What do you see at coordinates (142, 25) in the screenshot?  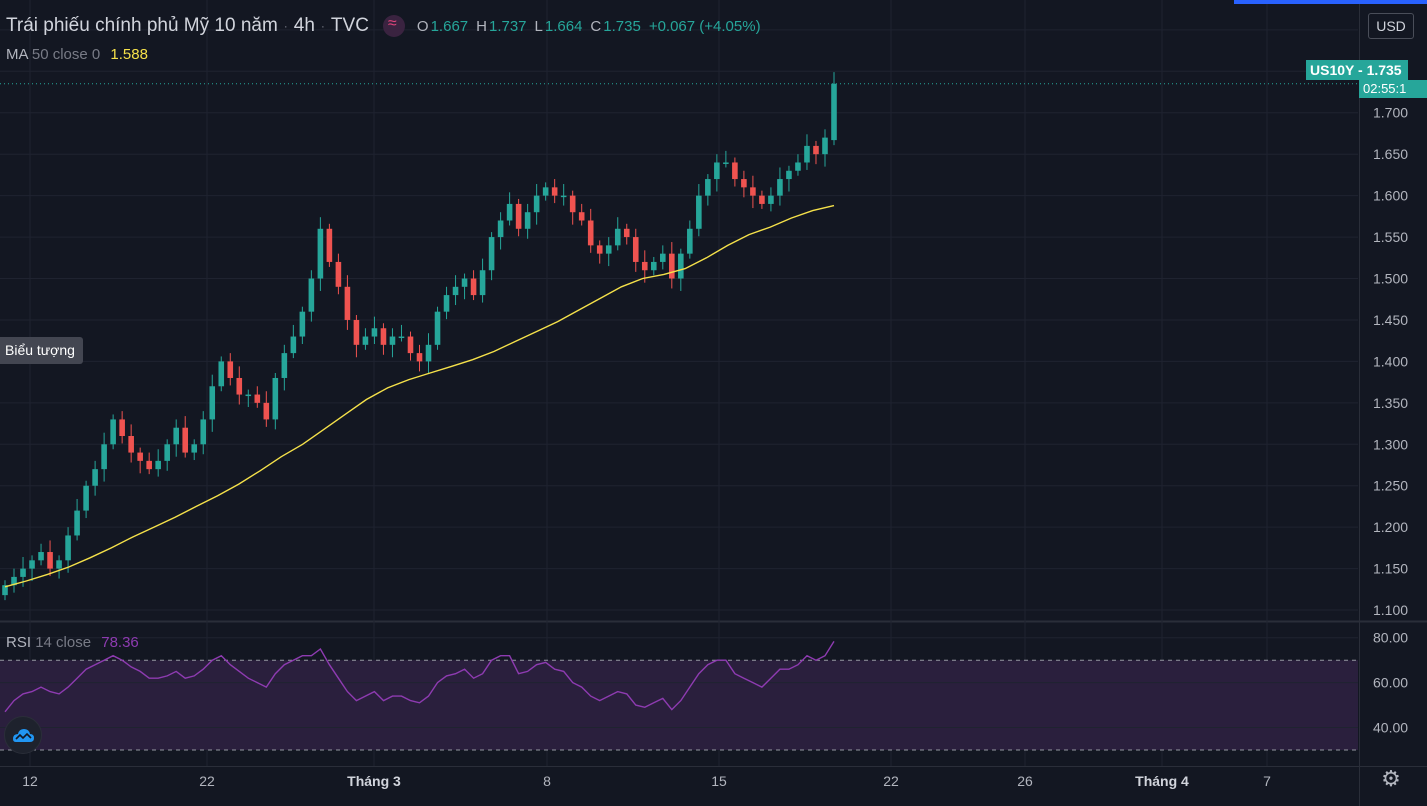 I see `symbol-name: Trái phiếu chính phủ Mỹ 10 năm` at bounding box center [142, 25].